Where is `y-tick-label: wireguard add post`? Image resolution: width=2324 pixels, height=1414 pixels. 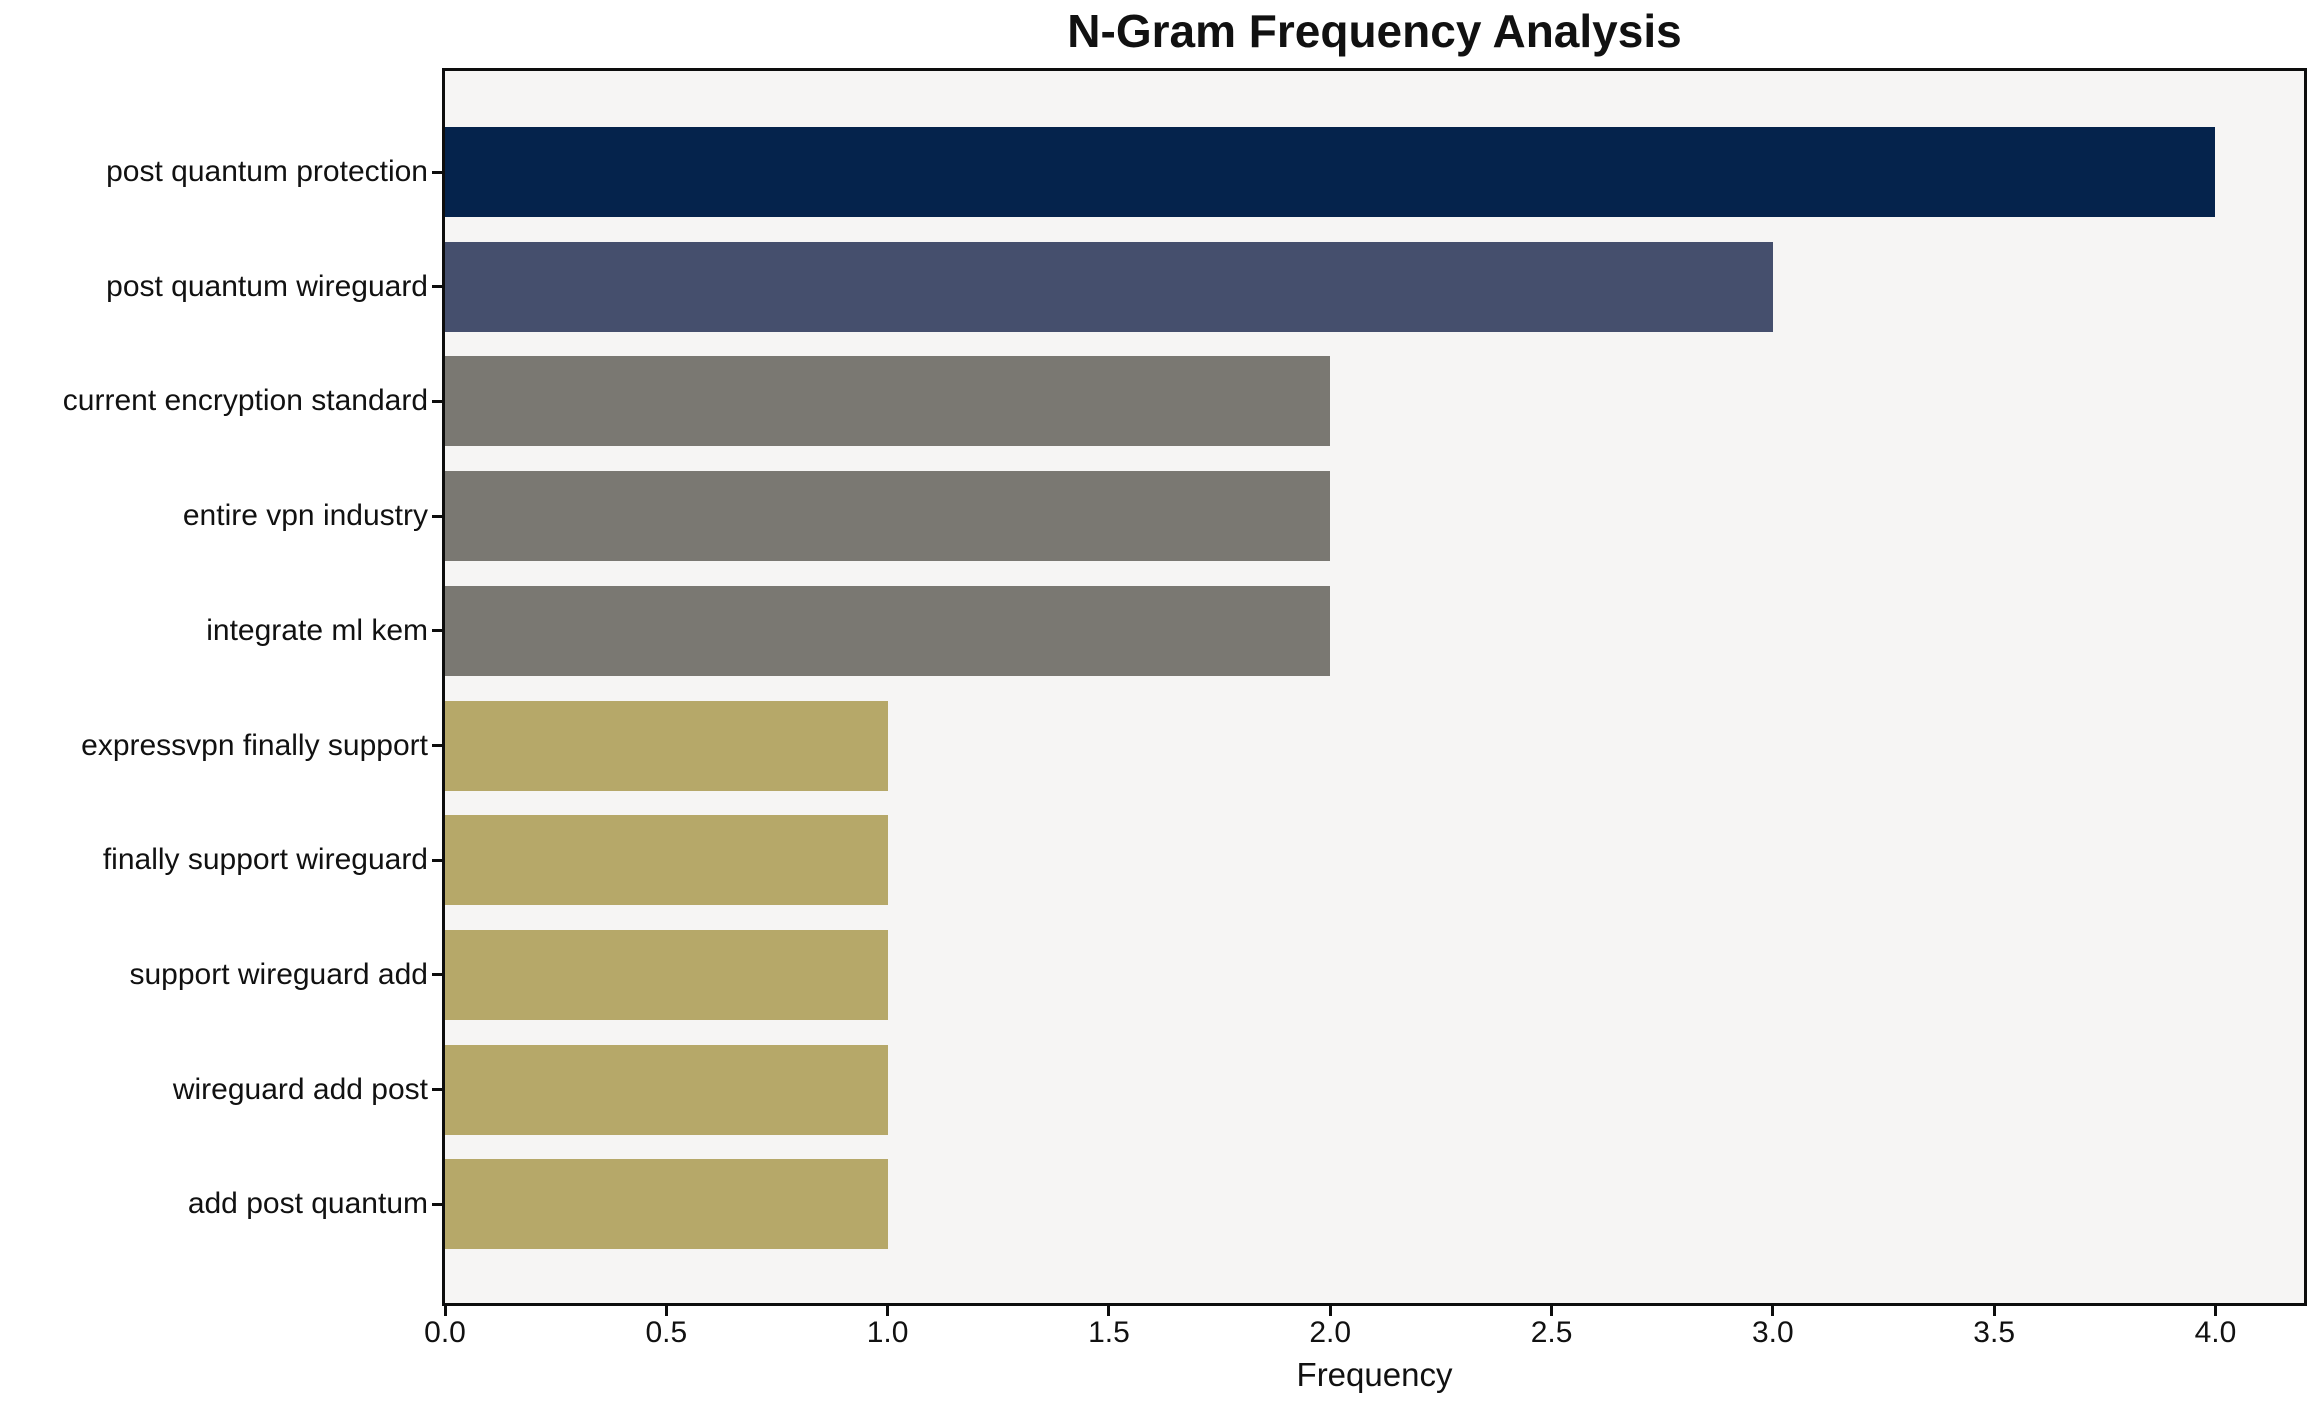 y-tick-label: wireguard add post is located at coordinates (300, 1089).